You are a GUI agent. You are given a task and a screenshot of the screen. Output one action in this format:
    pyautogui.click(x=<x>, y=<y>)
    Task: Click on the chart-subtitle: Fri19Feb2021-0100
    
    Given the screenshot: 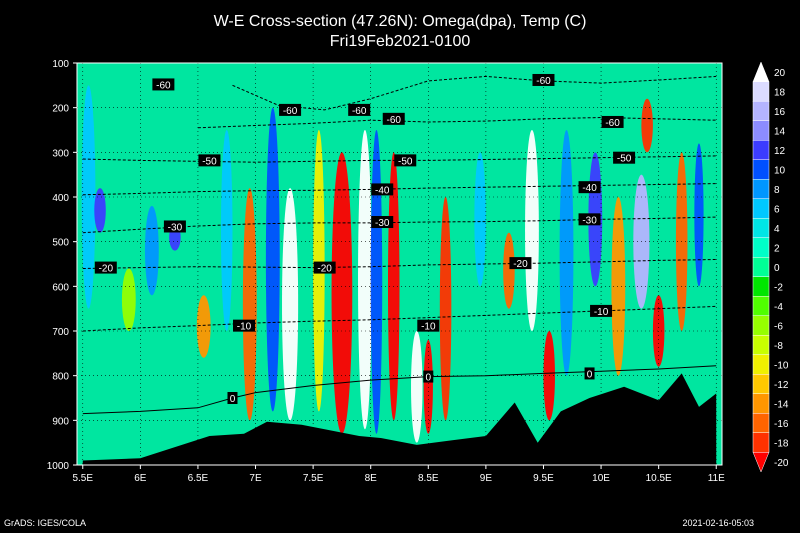 What is the action you would take?
    pyautogui.click(x=400, y=41)
    